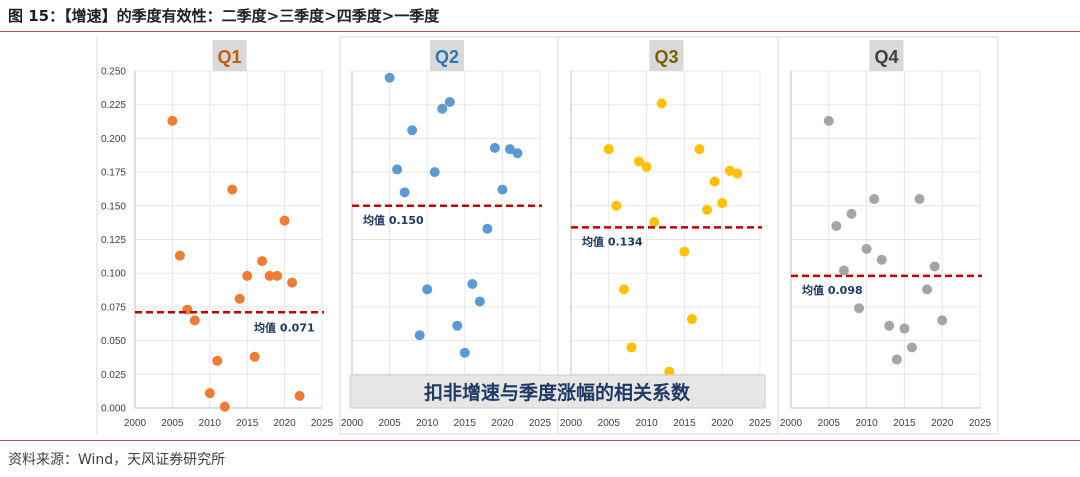 The height and width of the screenshot is (477, 1080). Describe the element at coordinates (980, 423) in the screenshot. I see `q4-x-tick-label: 2025` at that location.